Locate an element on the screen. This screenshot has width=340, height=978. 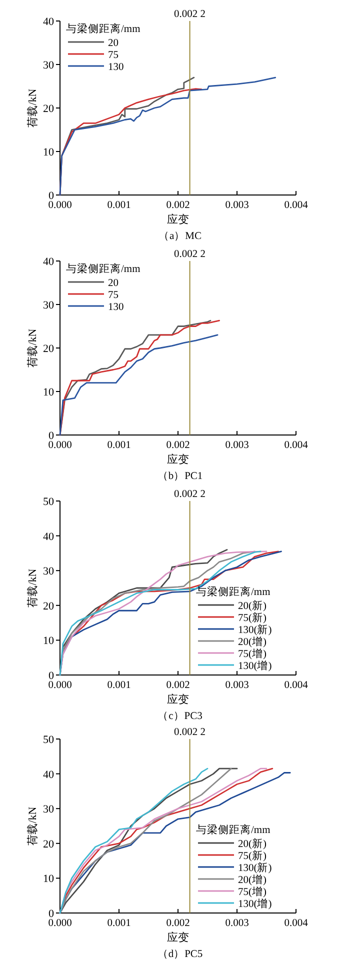
text: （b）PC1 is located at coordinates (180, 476).